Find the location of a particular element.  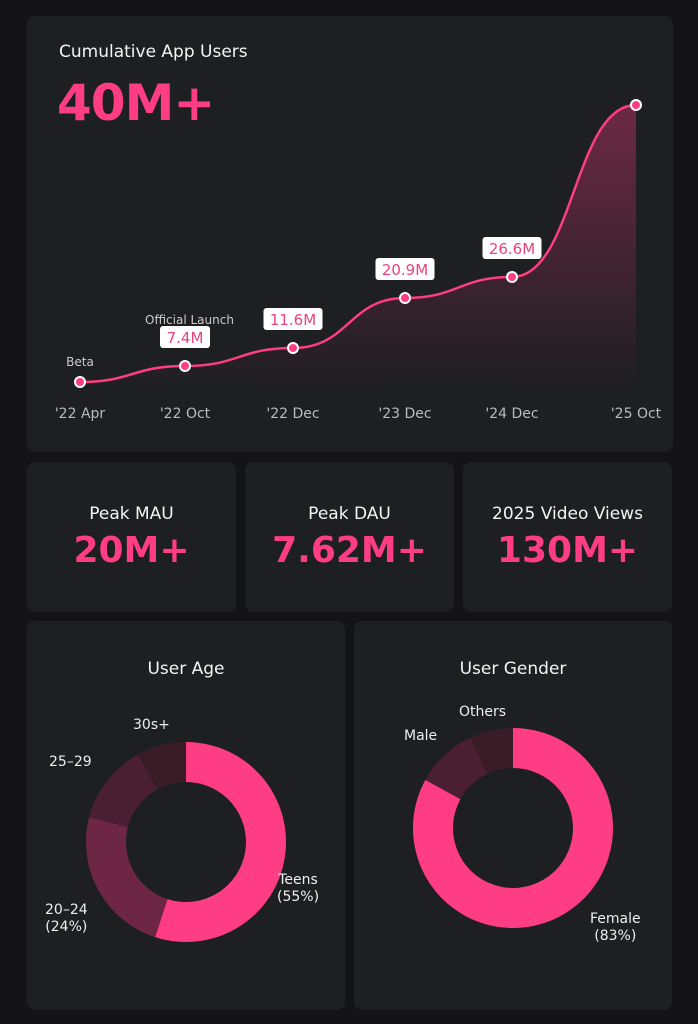

pie-title: User Age is located at coordinates (186, 669).